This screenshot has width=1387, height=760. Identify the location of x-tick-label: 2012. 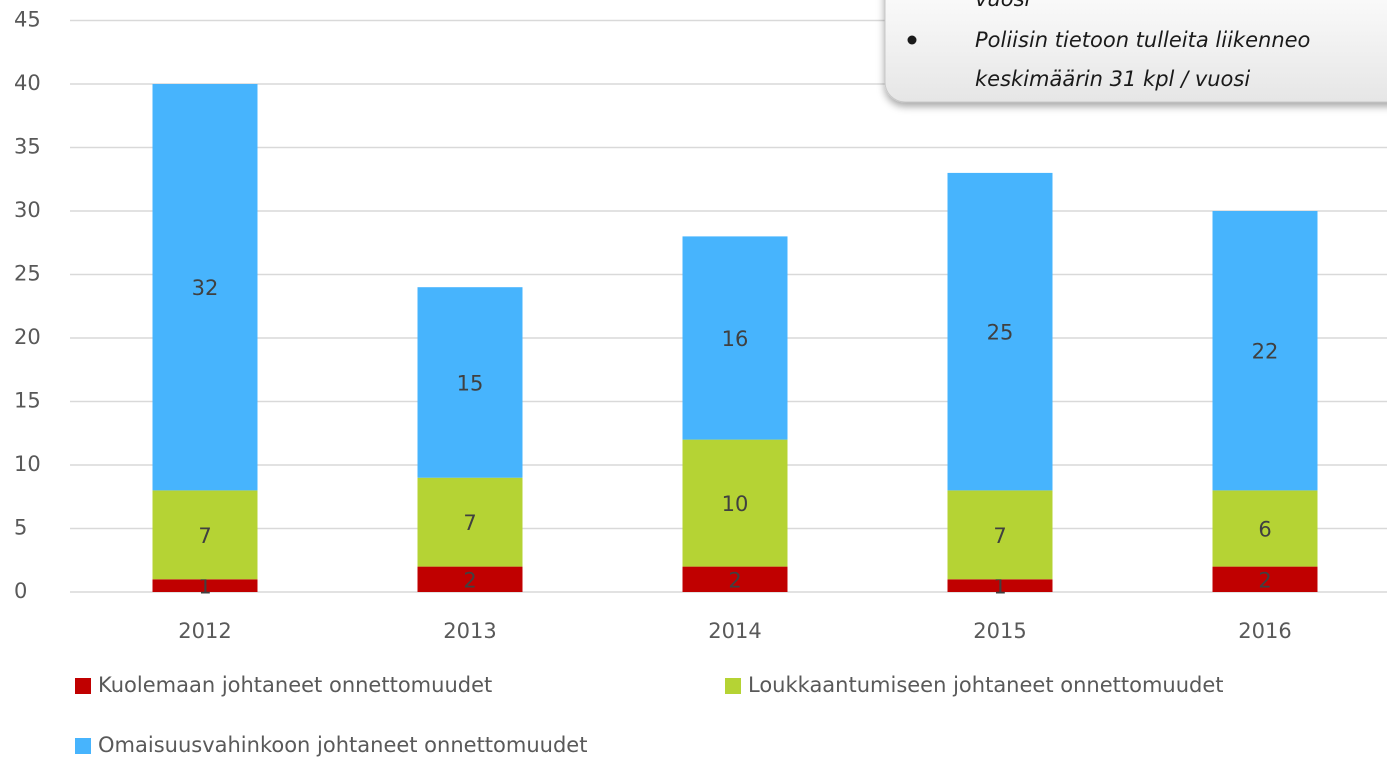
(204, 631).